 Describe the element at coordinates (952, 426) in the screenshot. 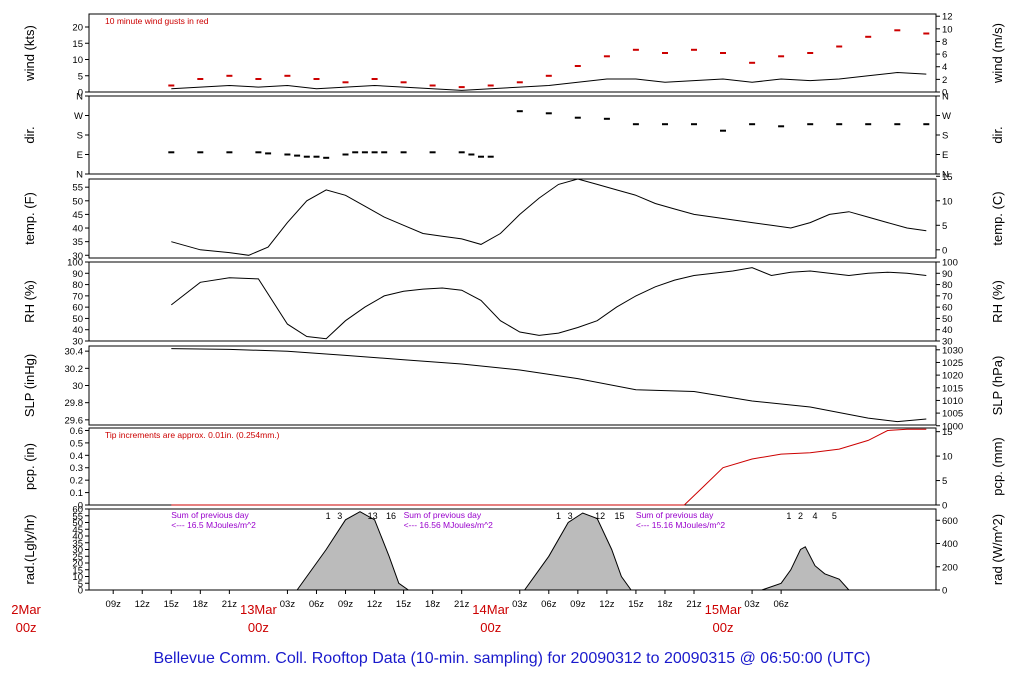

I see `right-y-tick-label: 1000` at that location.